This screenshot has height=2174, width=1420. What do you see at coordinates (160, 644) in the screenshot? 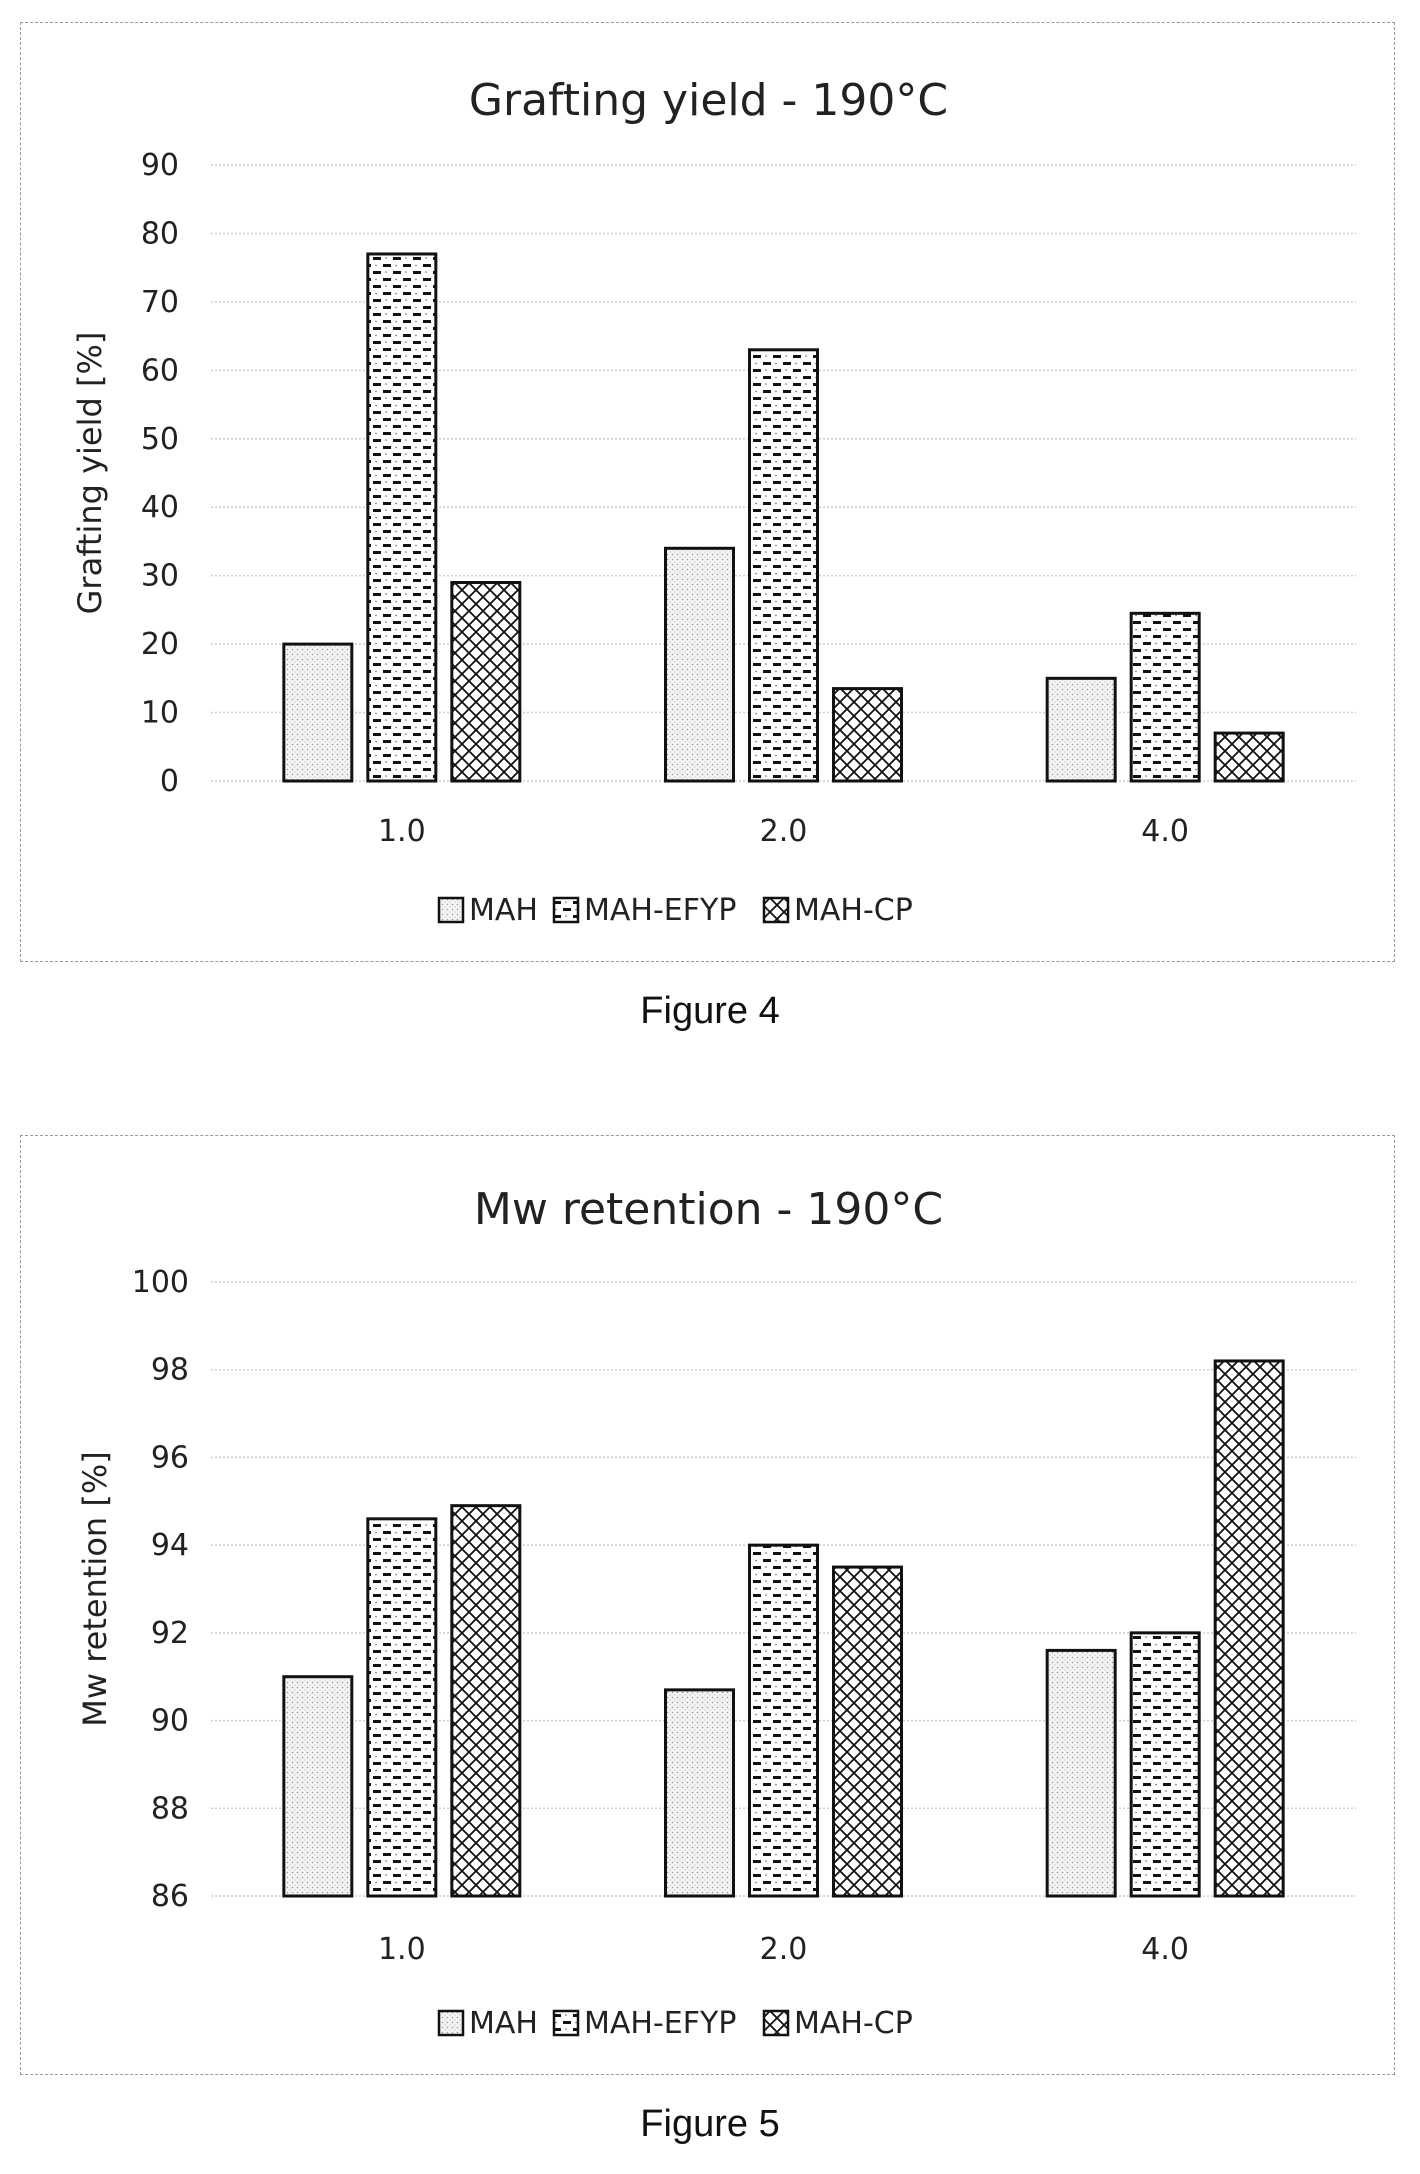
I see `y-tick-label: 20` at bounding box center [160, 644].